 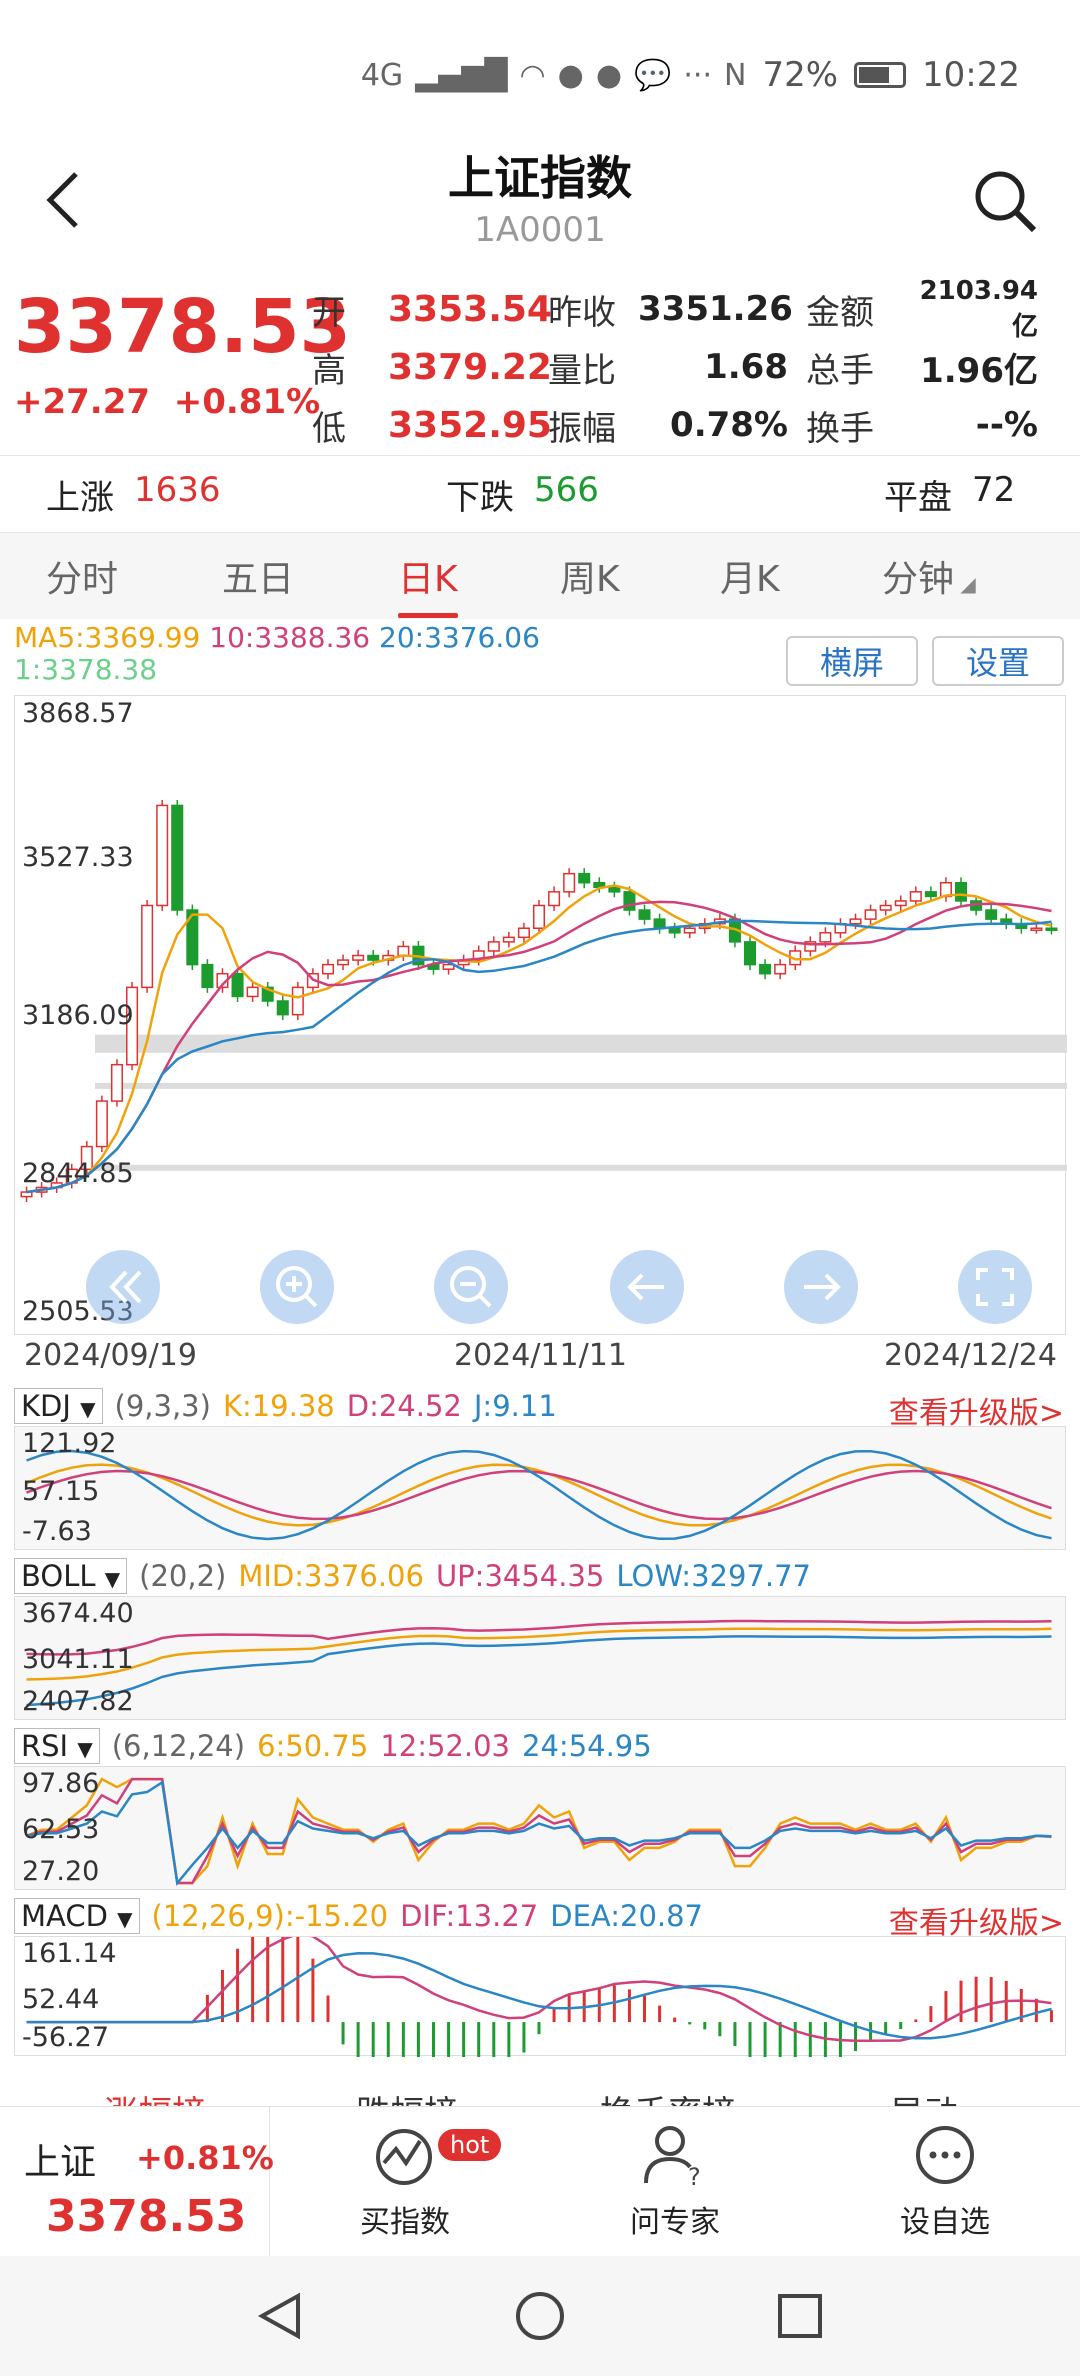 What do you see at coordinates (65, 200) in the screenshot?
I see `back-button` at bounding box center [65, 200].